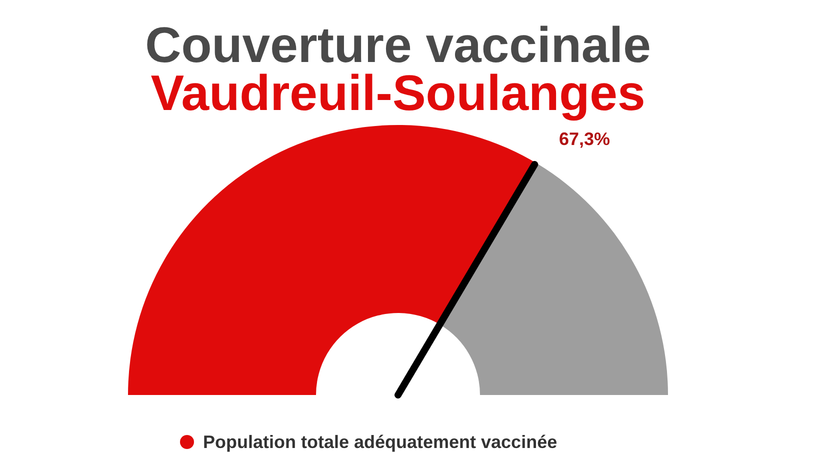  What do you see at coordinates (584, 139) in the screenshot?
I see `data-label: 67,3%` at bounding box center [584, 139].